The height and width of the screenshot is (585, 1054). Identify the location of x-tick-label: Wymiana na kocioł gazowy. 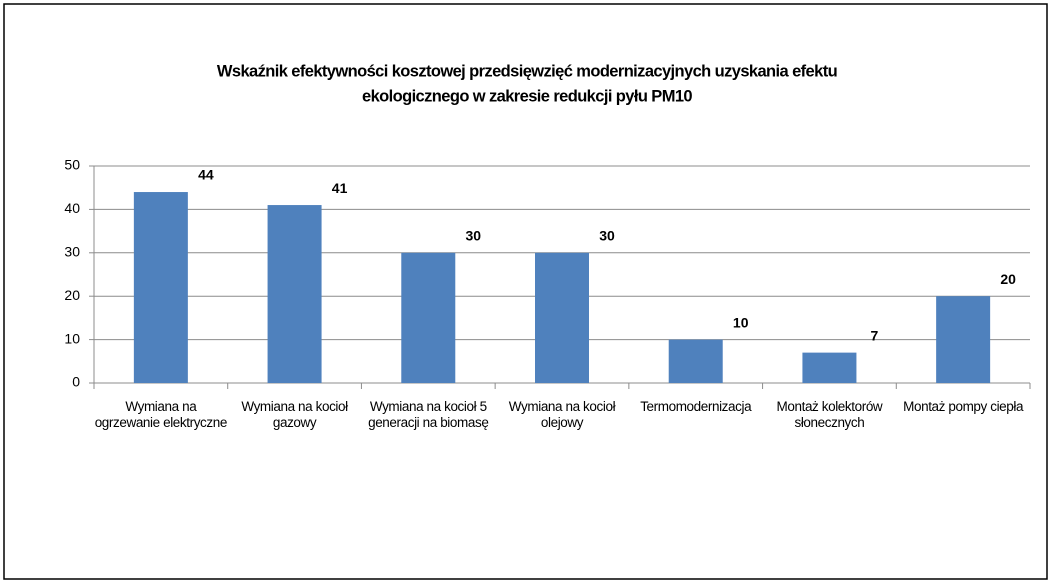
(294, 414).